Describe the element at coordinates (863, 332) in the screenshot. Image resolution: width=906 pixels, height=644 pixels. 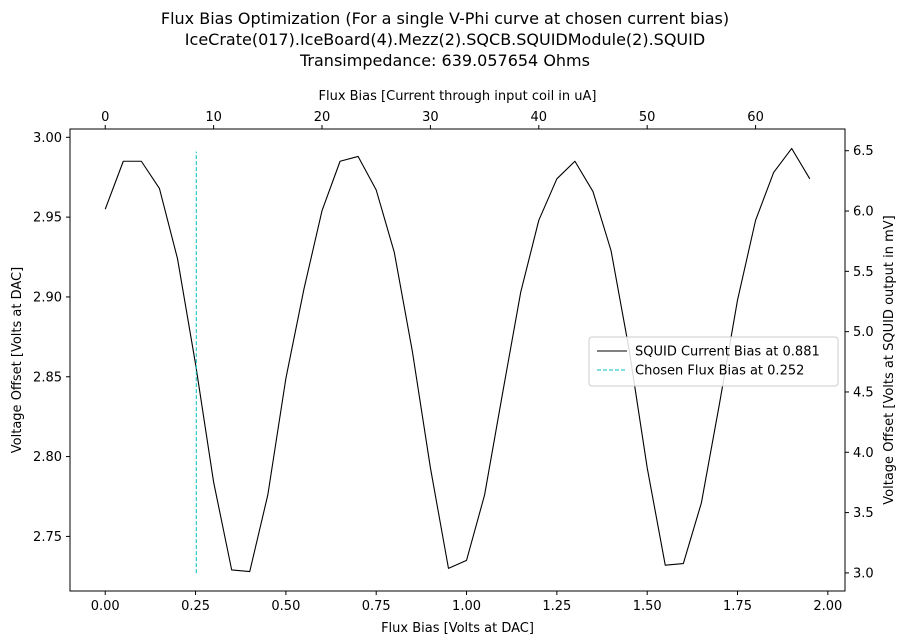
I see `right-y-tick-label: 5.0` at that location.